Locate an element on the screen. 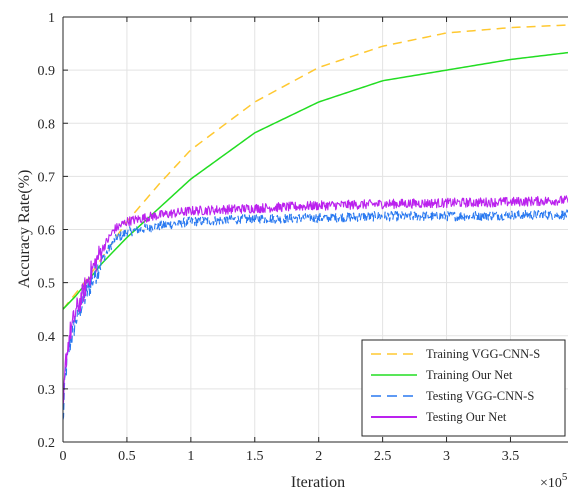  legend-entry: Testing Our Net is located at coordinates (439, 417).